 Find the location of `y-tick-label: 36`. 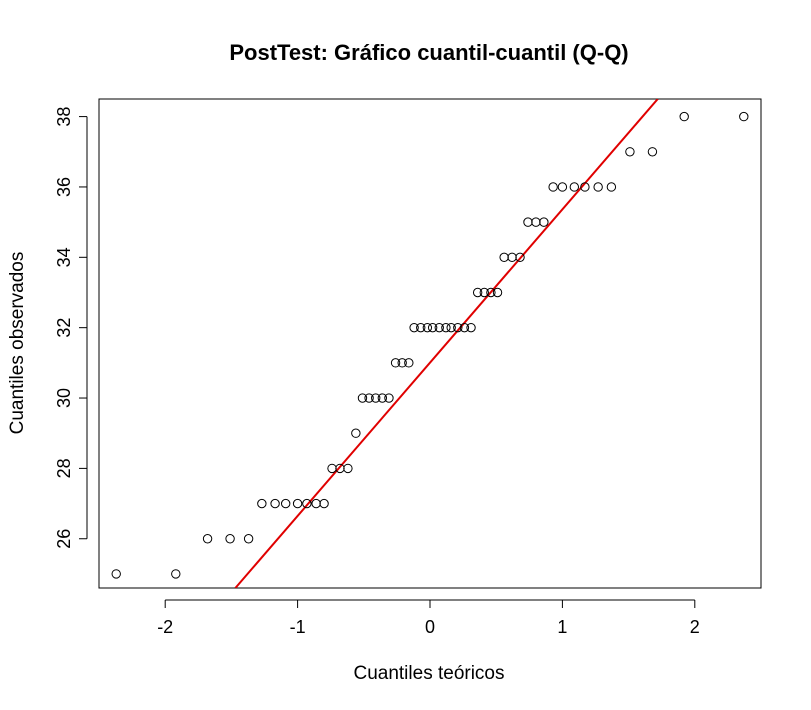

y-tick-label: 36 is located at coordinates (64, 187).